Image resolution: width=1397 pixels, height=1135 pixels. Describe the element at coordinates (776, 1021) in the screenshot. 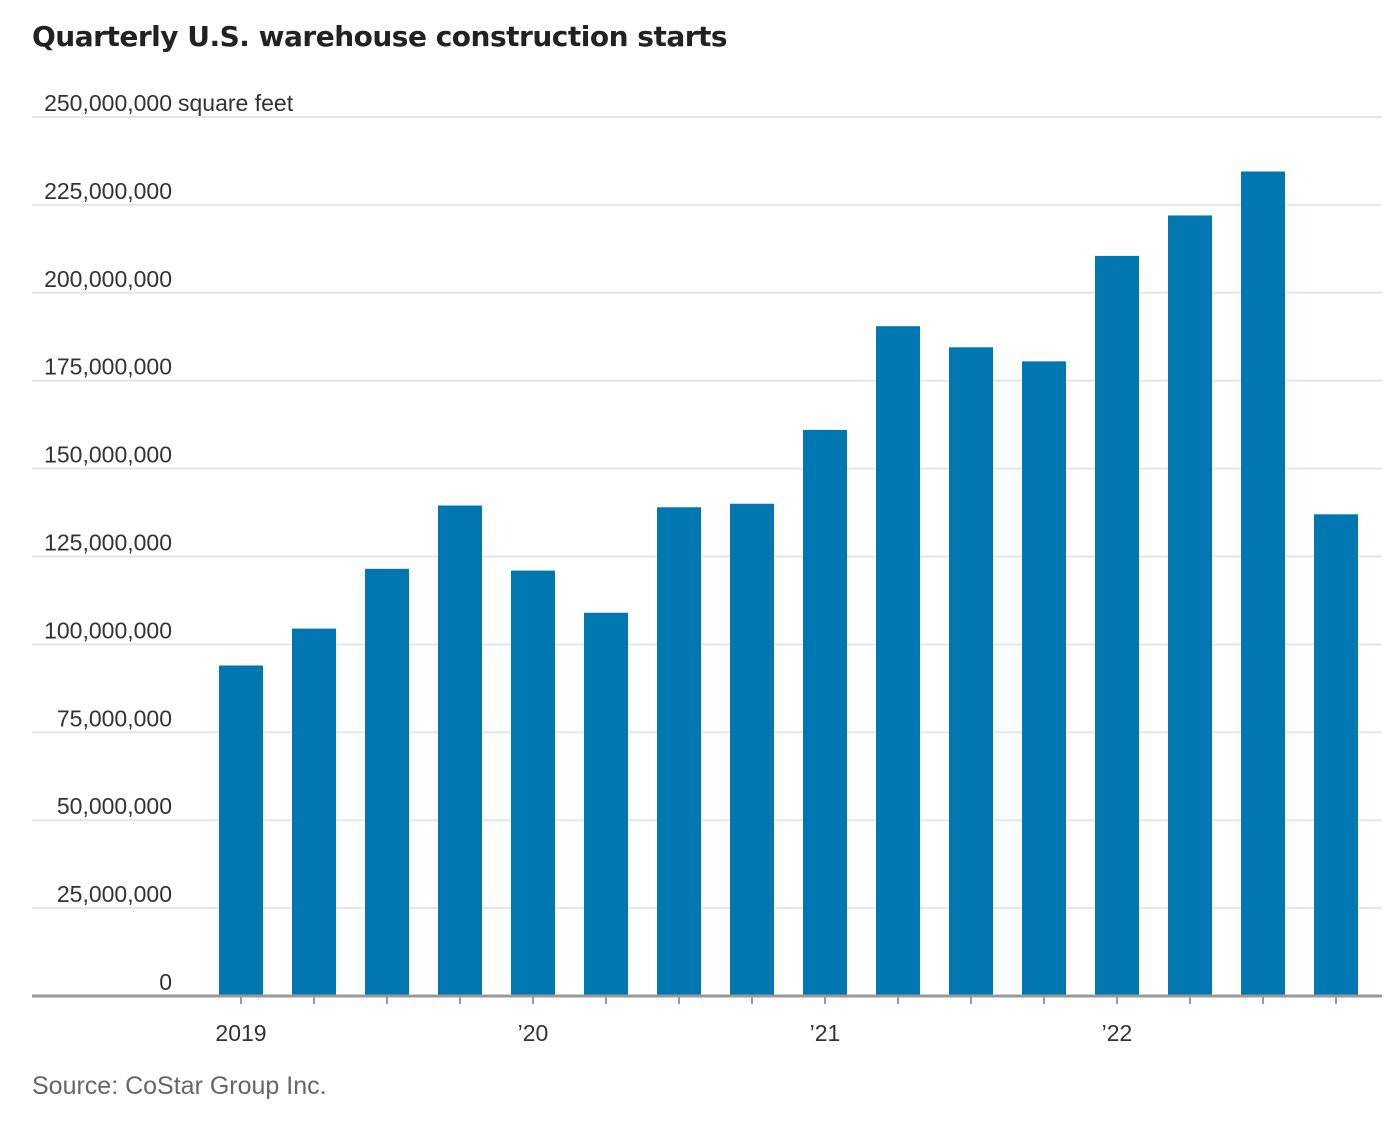

I see `x-axis-ticks: 2019 ’20 ’21 ’22` at that location.